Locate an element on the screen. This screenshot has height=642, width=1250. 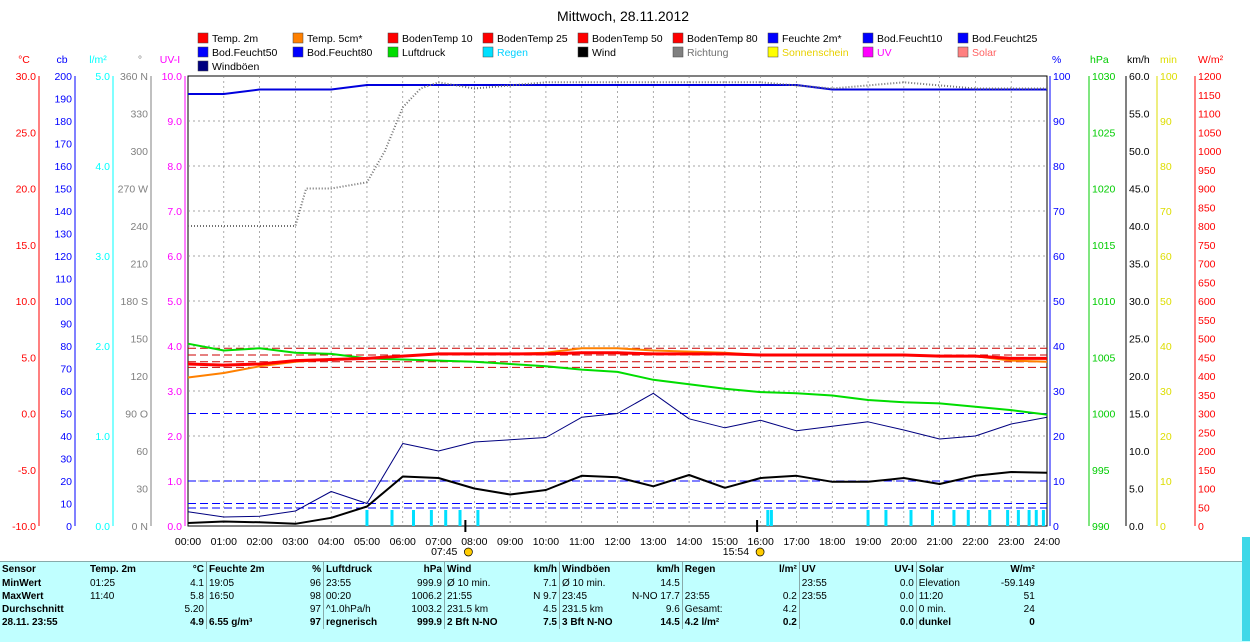
legend-label: BodenTemp 50 is located at coordinates (627, 39).